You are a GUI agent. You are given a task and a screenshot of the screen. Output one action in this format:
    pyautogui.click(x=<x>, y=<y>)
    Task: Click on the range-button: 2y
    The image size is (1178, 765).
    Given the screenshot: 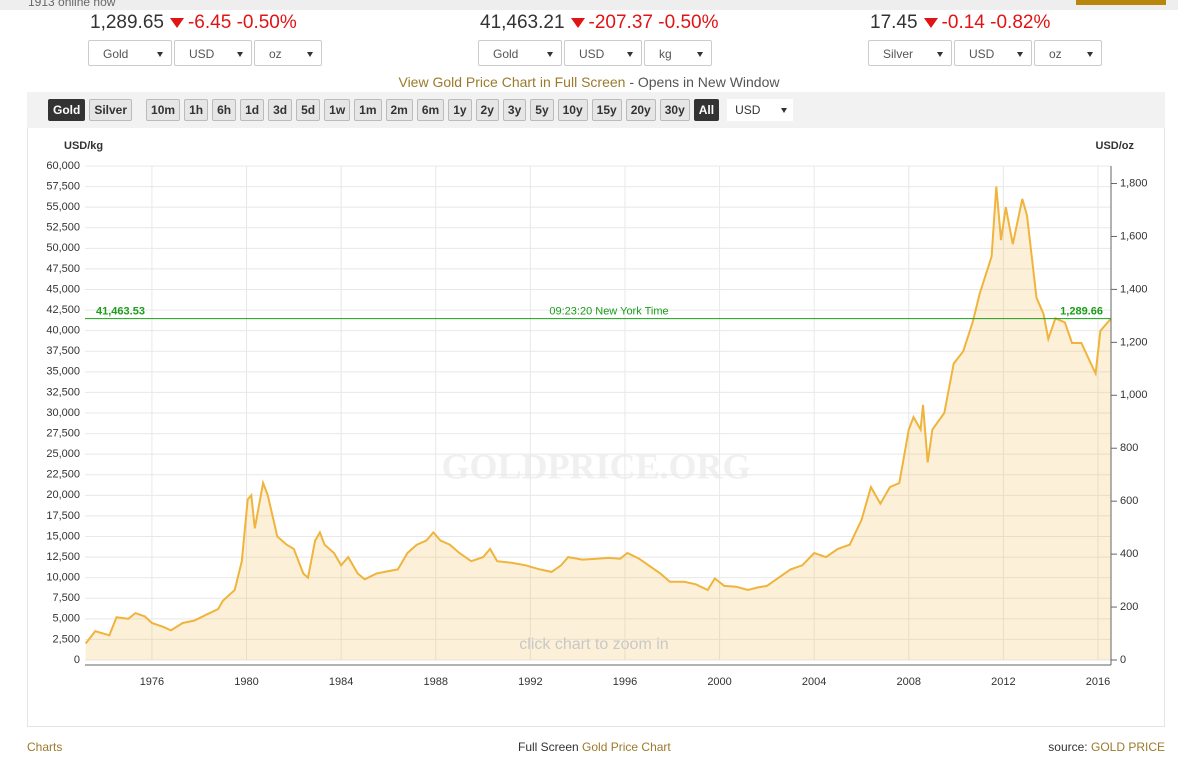 What is the action you would take?
    pyautogui.click(x=487, y=110)
    